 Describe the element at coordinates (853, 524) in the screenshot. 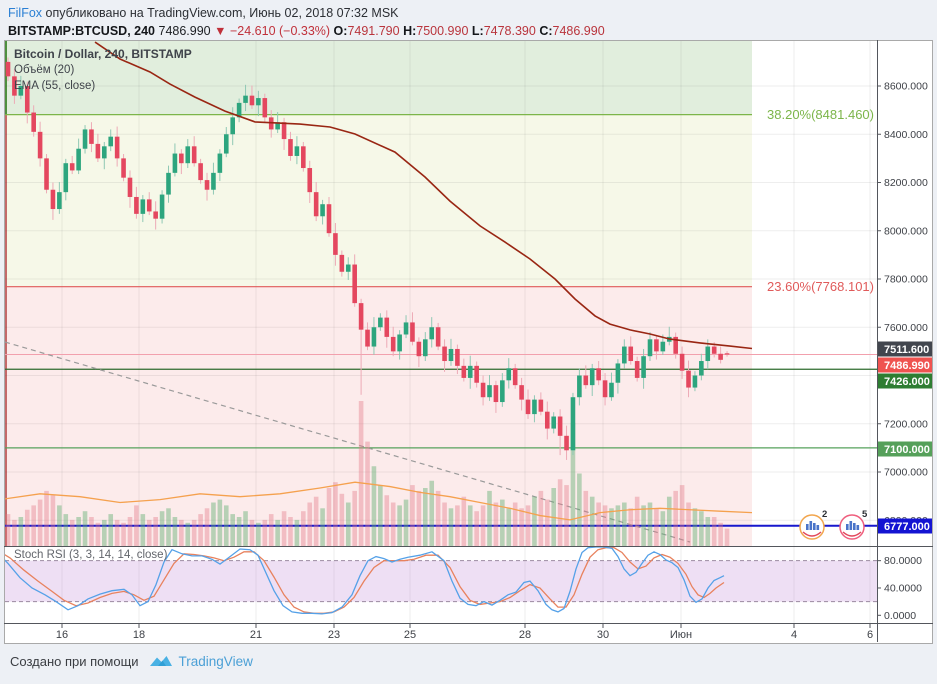

I see `idea-marker: 5` at that location.